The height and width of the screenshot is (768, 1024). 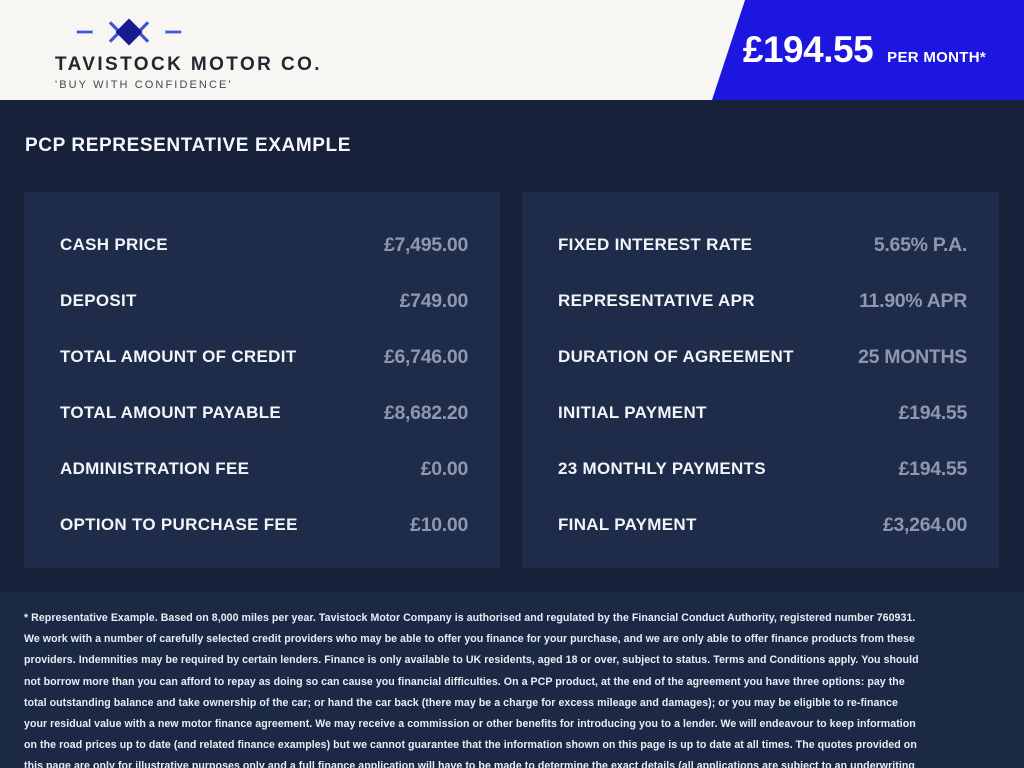 I want to click on row-value: £8,682.20, so click(x=425, y=412).